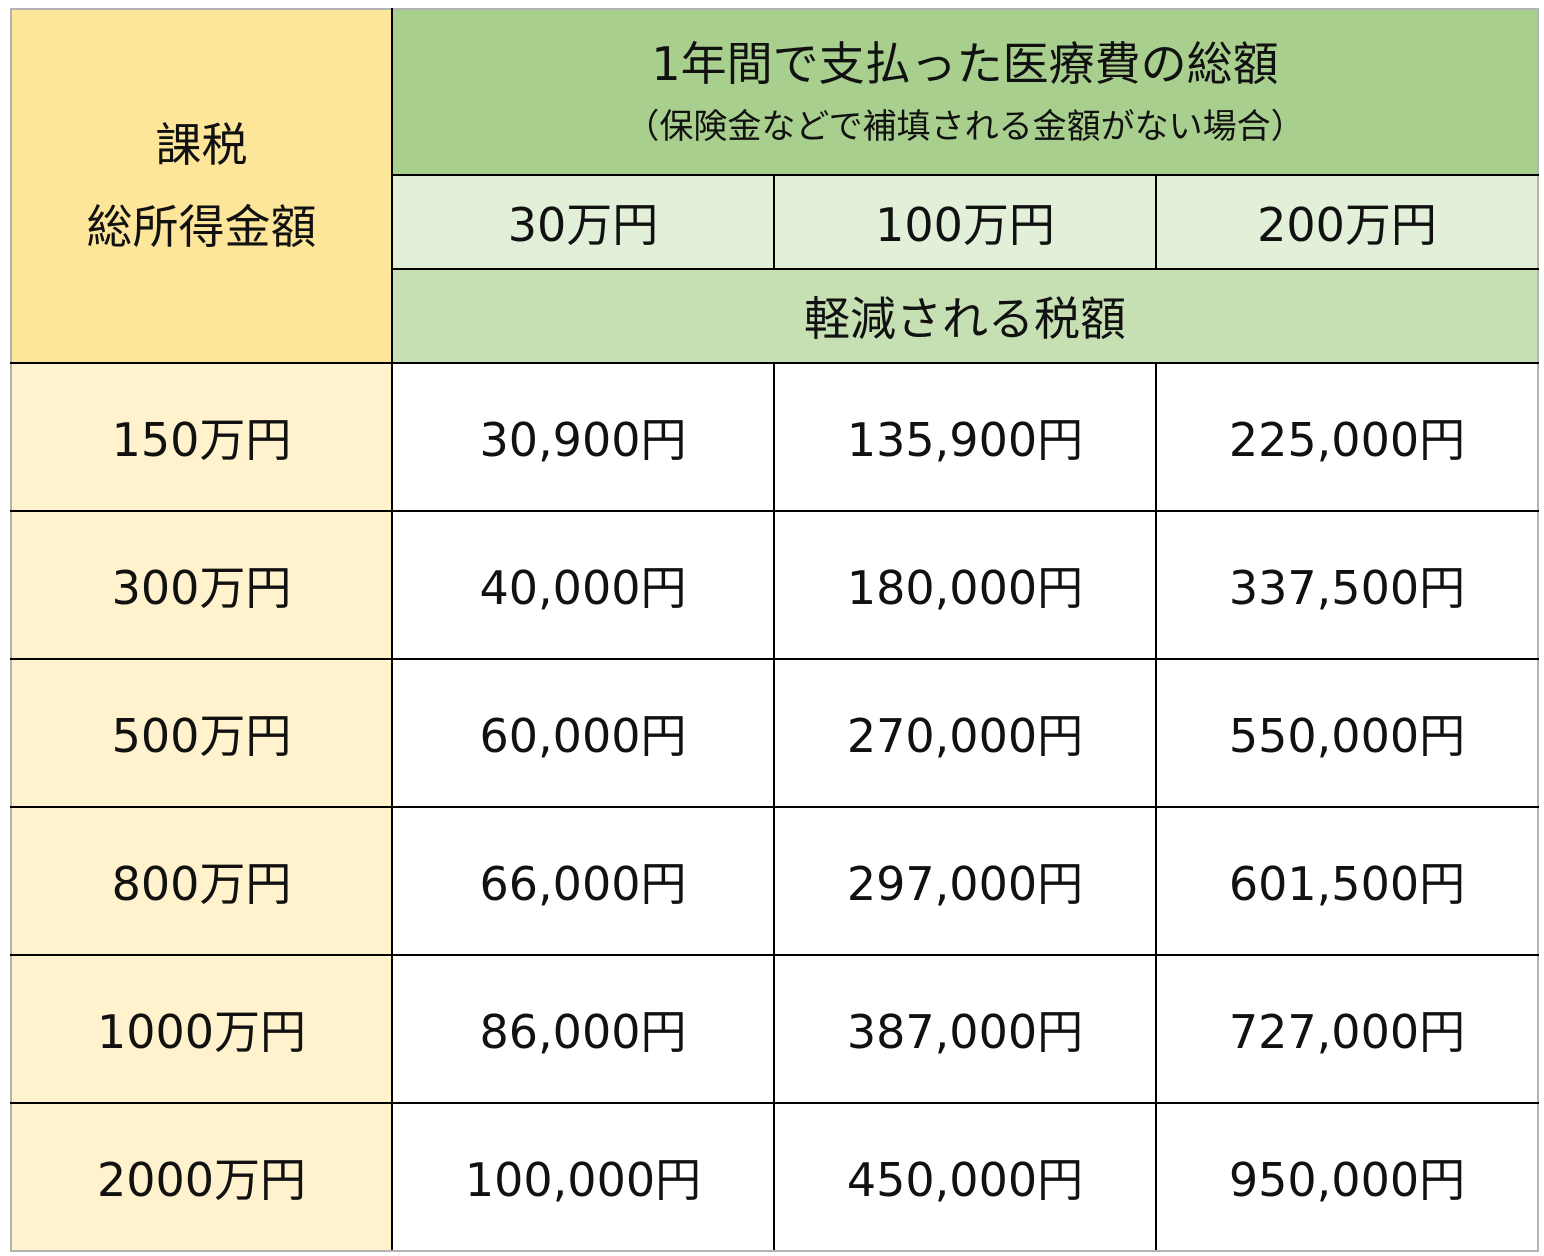 The image size is (1544, 1256). I want to click on table-row: 1000万円 86,000円 387,000円 727,000円, so click(774, 1029).